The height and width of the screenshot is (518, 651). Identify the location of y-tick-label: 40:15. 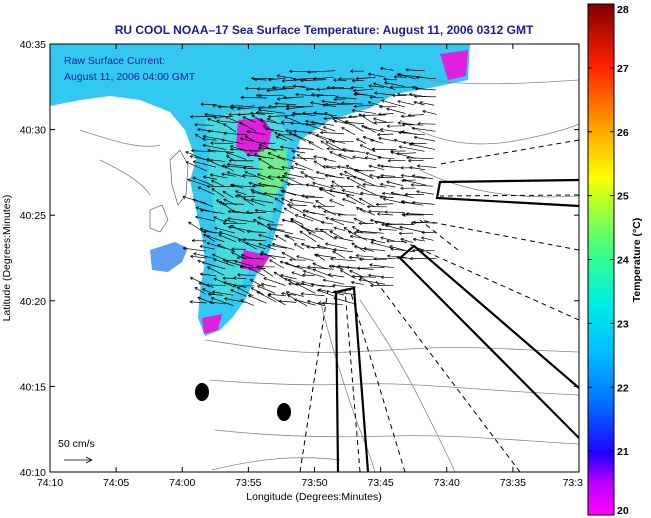
(33, 387).